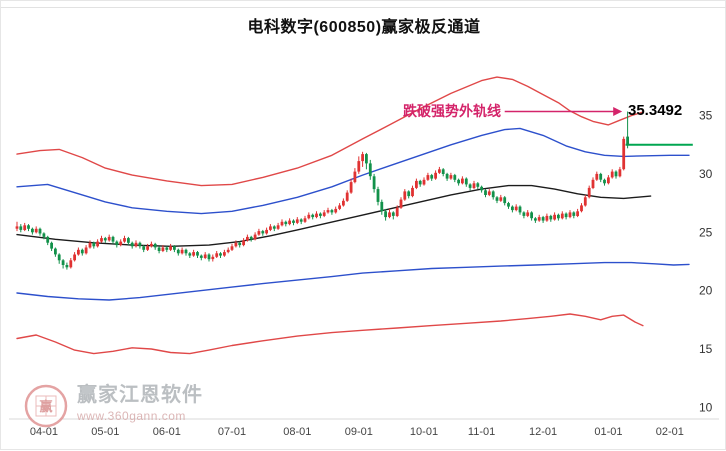  What do you see at coordinates (363, 7) in the screenshot?
I see `top-divider` at bounding box center [363, 7].